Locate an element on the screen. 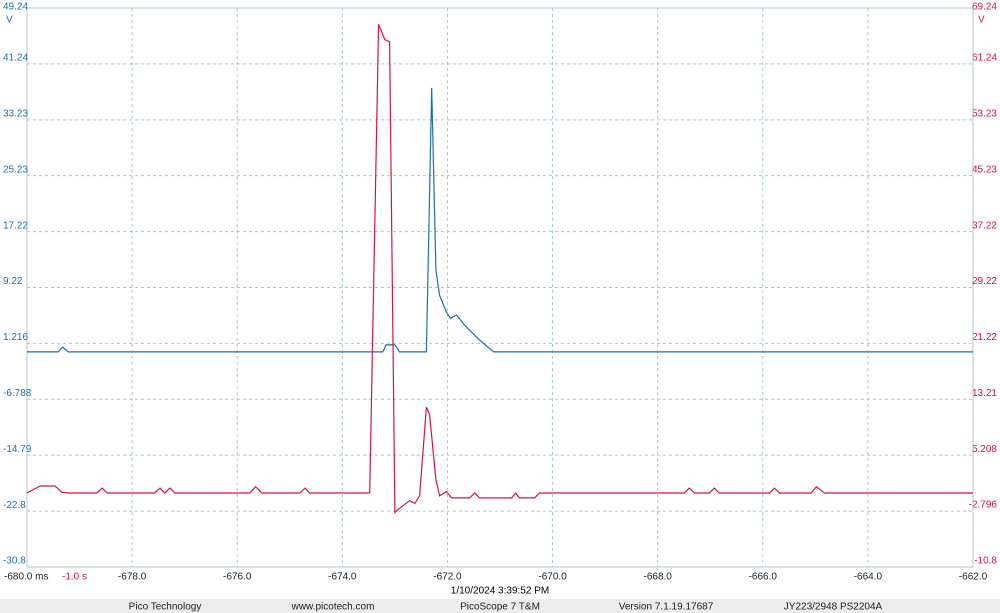  y2-tick-label: 29.22 is located at coordinates (984, 281).